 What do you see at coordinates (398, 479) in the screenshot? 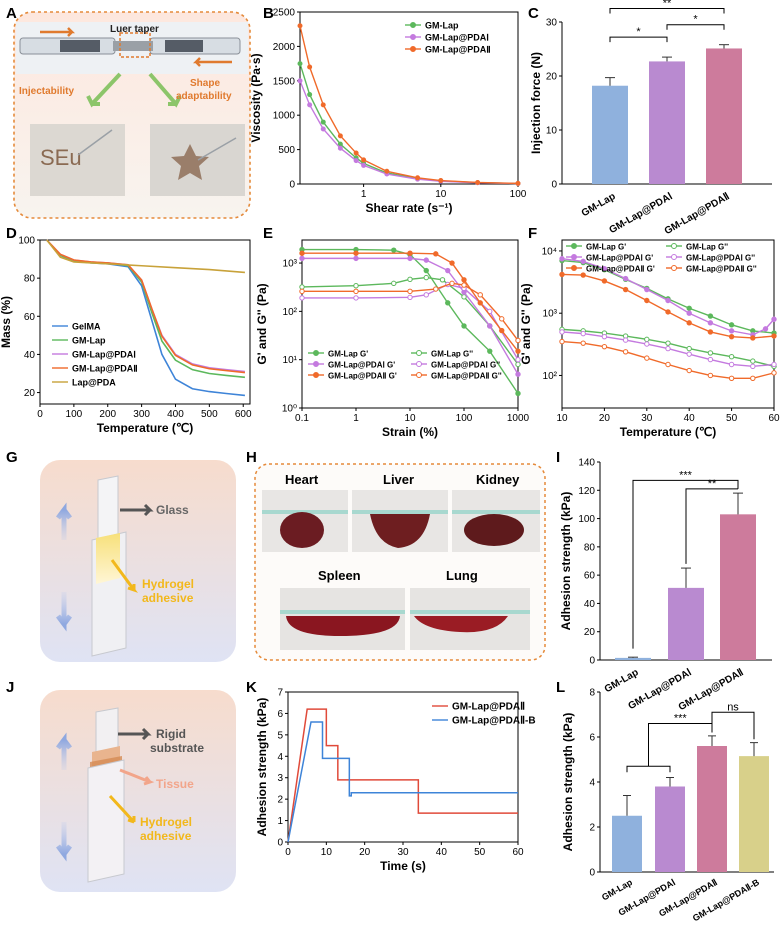
I see `organ-label-liver: Liver` at bounding box center [398, 479].